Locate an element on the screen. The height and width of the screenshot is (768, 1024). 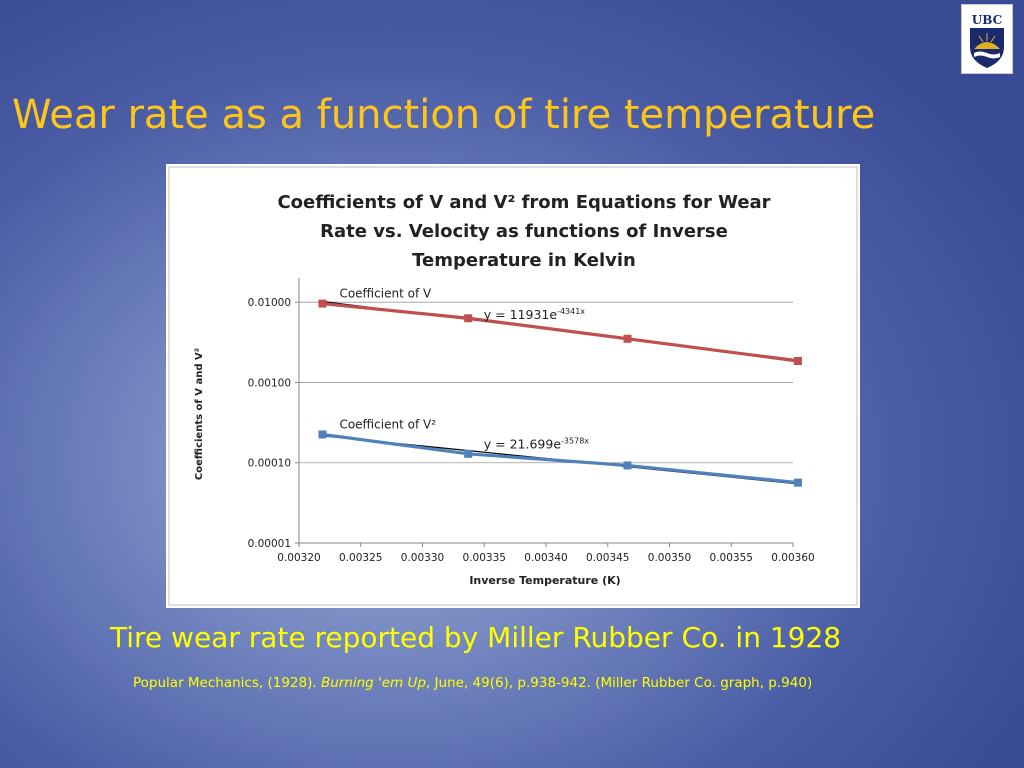
y-tick-label: 0.00010 is located at coordinates (269, 464).